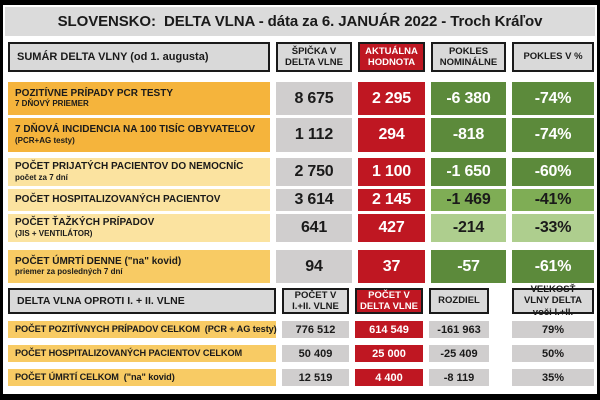 Image resolution: width=600 pixels, height=400 pixels. I want to click on value-cell: 427, so click(391, 228).